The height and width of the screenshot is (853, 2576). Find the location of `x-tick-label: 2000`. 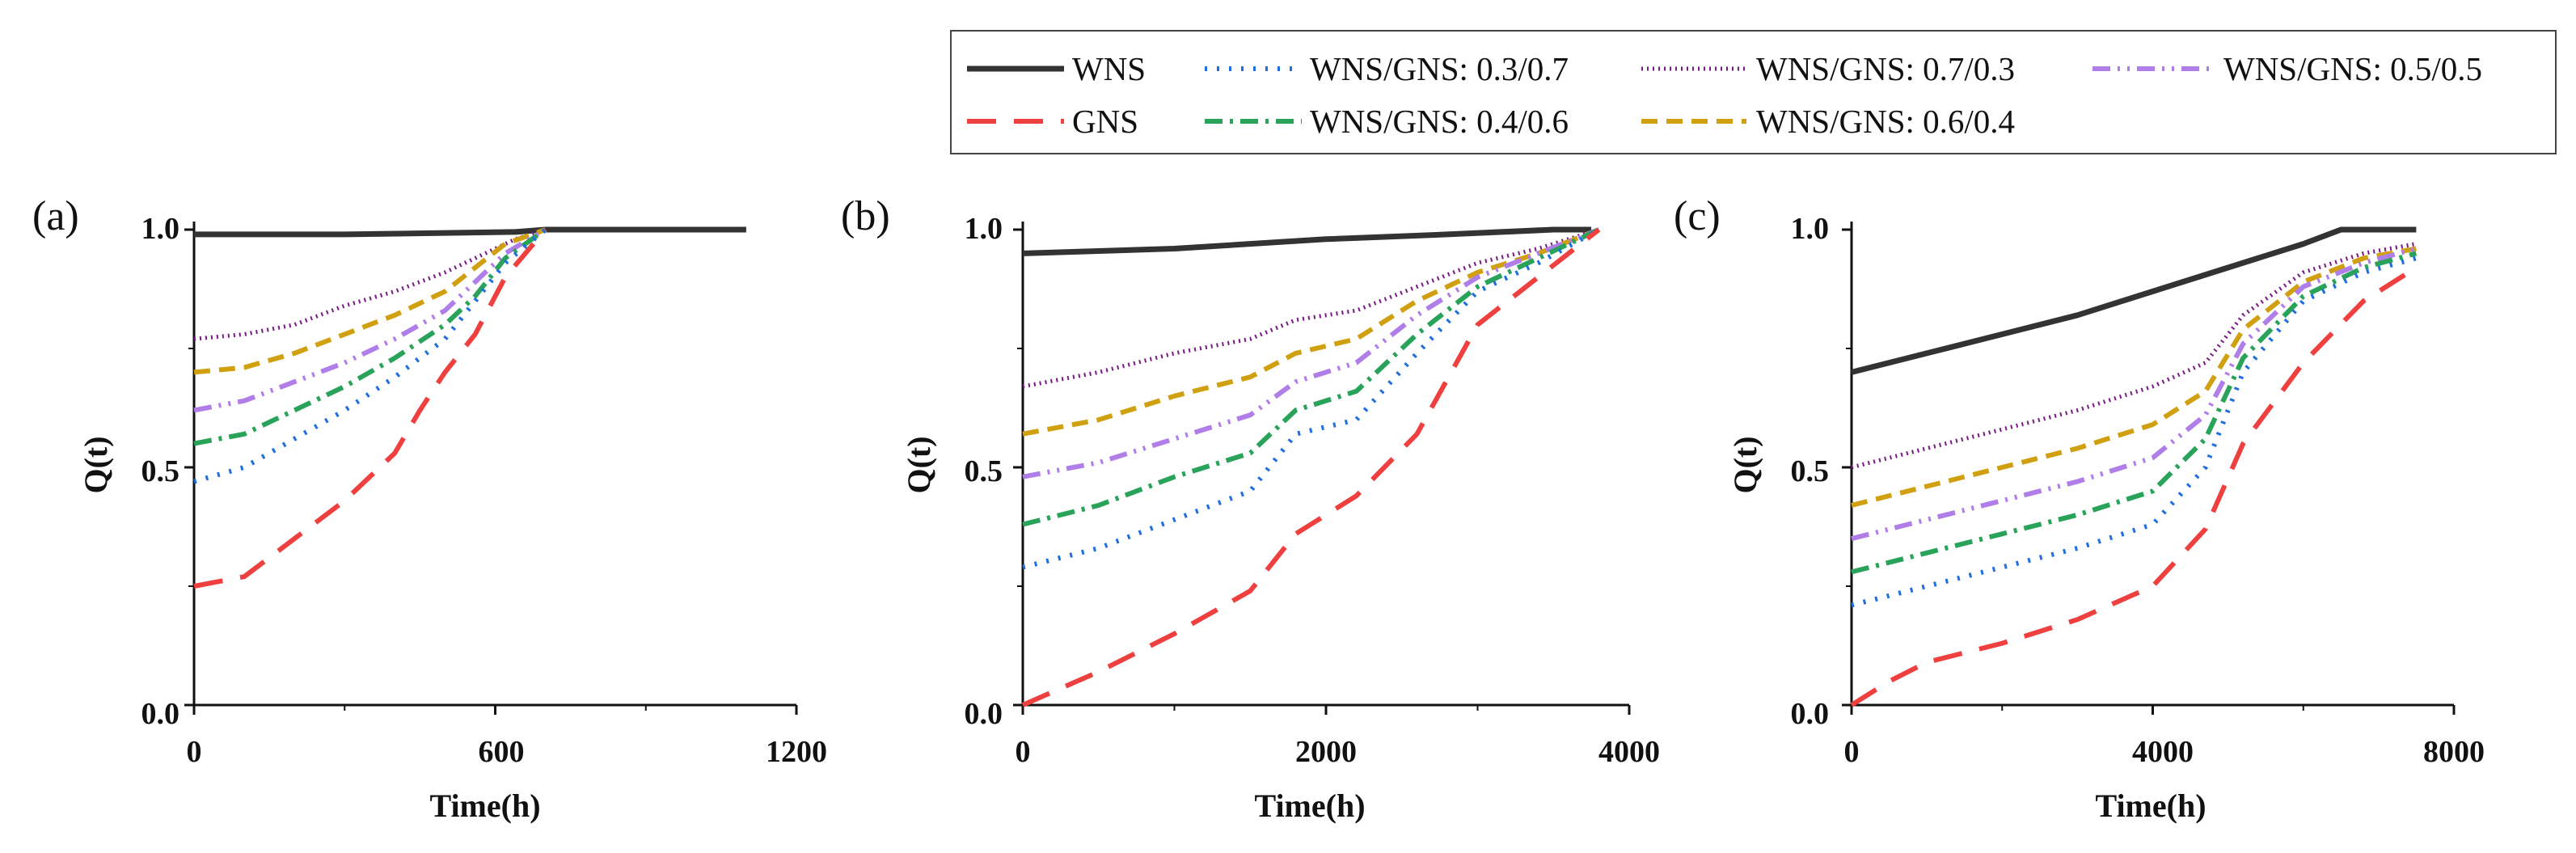

x-tick-label: 2000 is located at coordinates (1326, 752).